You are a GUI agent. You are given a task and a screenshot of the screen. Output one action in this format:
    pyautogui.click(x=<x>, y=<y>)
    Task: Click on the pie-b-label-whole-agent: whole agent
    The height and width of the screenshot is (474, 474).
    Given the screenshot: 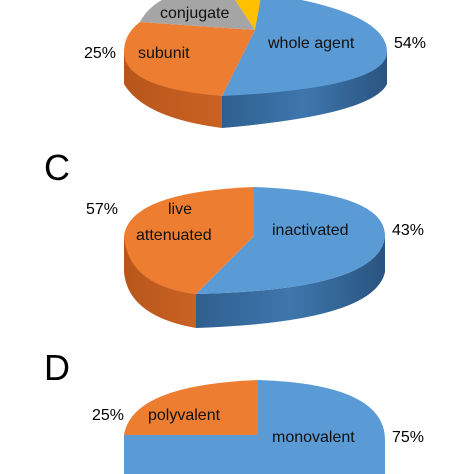 What is the action you would take?
    pyautogui.click(x=311, y=43)
    